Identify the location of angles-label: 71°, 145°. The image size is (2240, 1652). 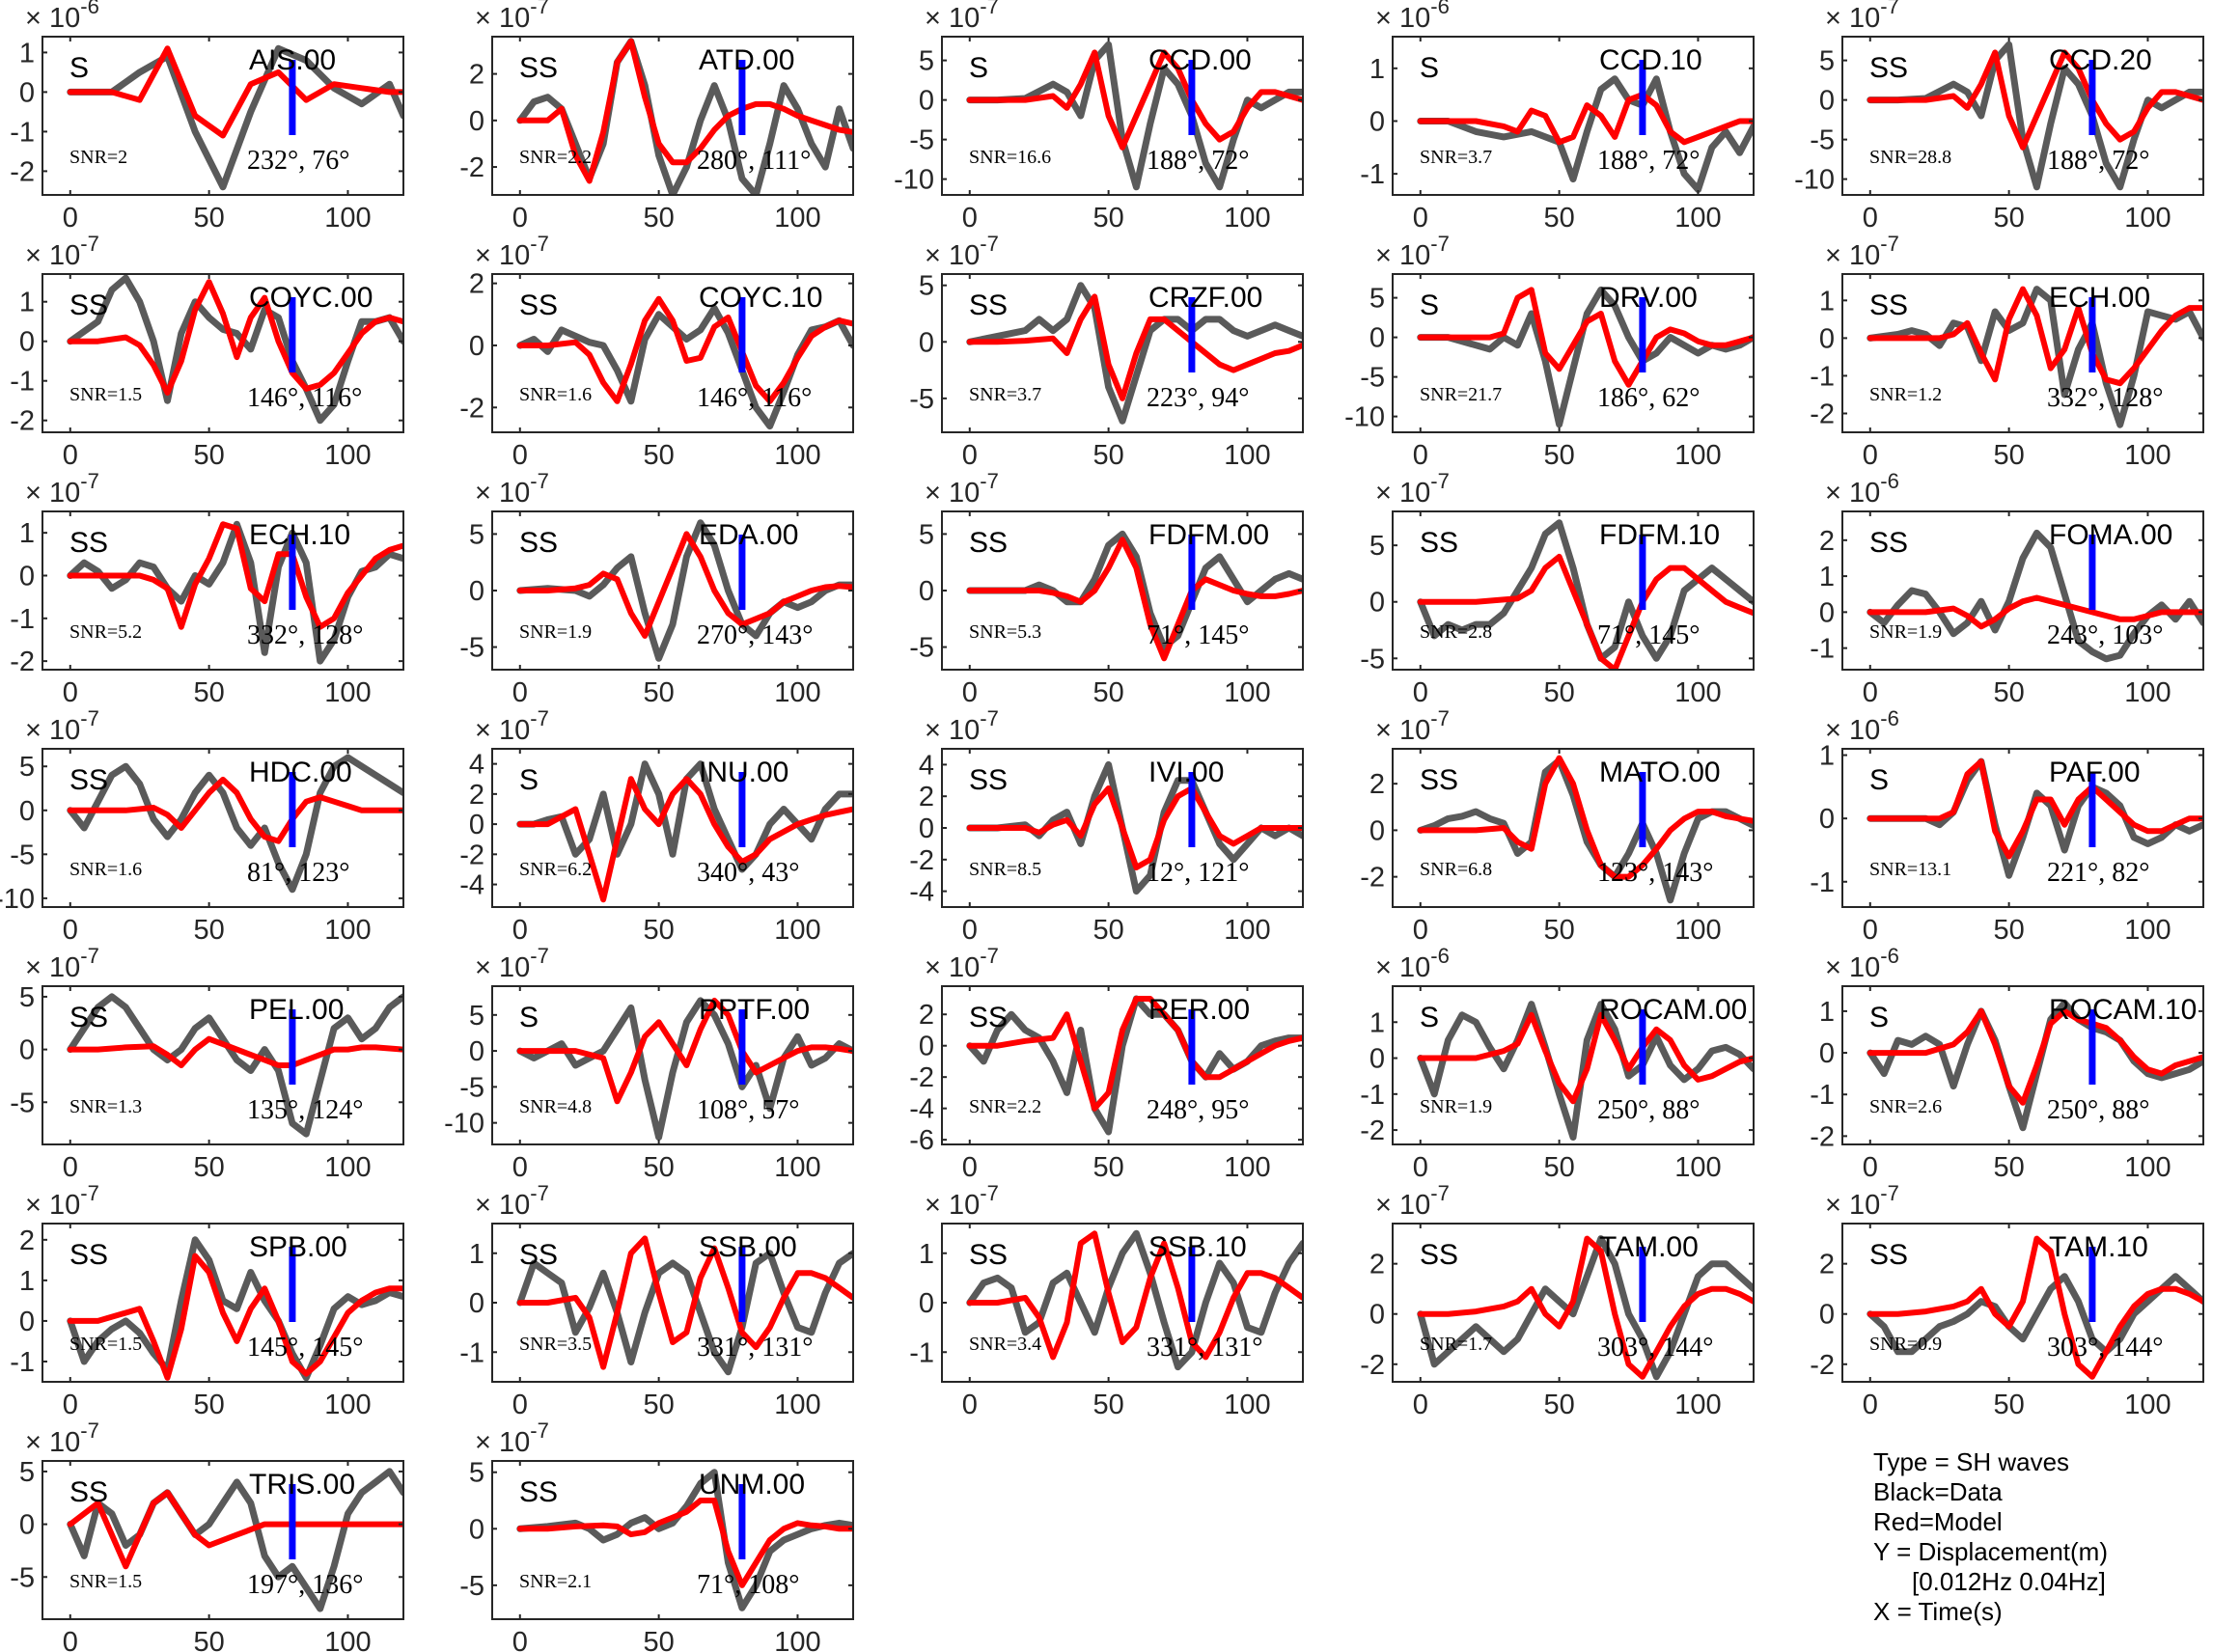
(1198, 635).